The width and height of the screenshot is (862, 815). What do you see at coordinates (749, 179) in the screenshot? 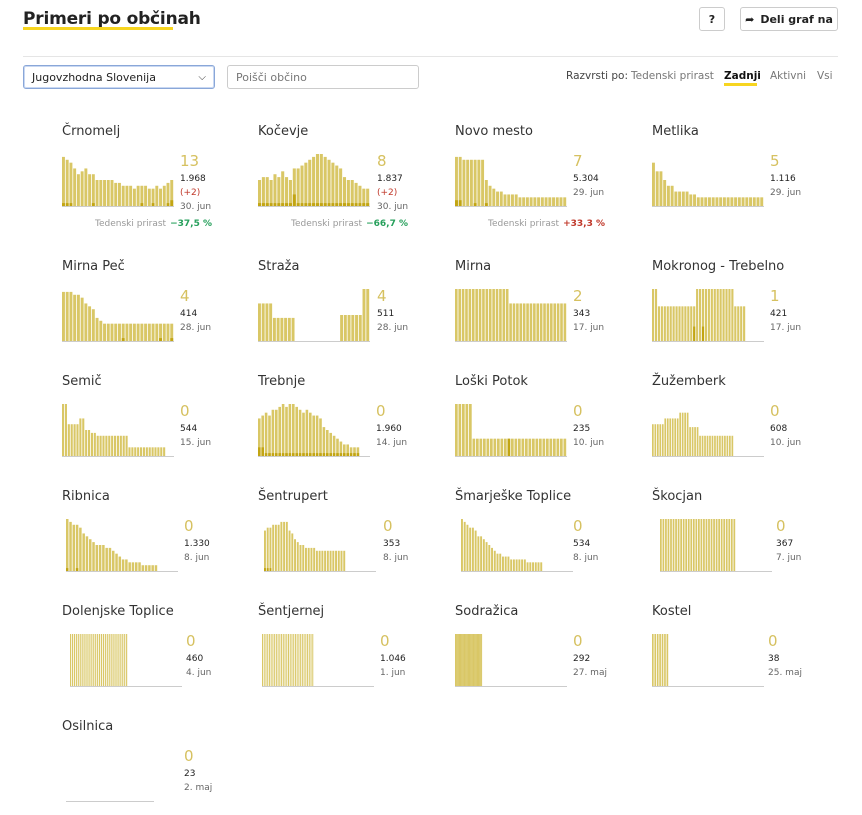
I see `municipality-card: Metlika 5 1.116 29. jun` at bounding box center [749, 179].